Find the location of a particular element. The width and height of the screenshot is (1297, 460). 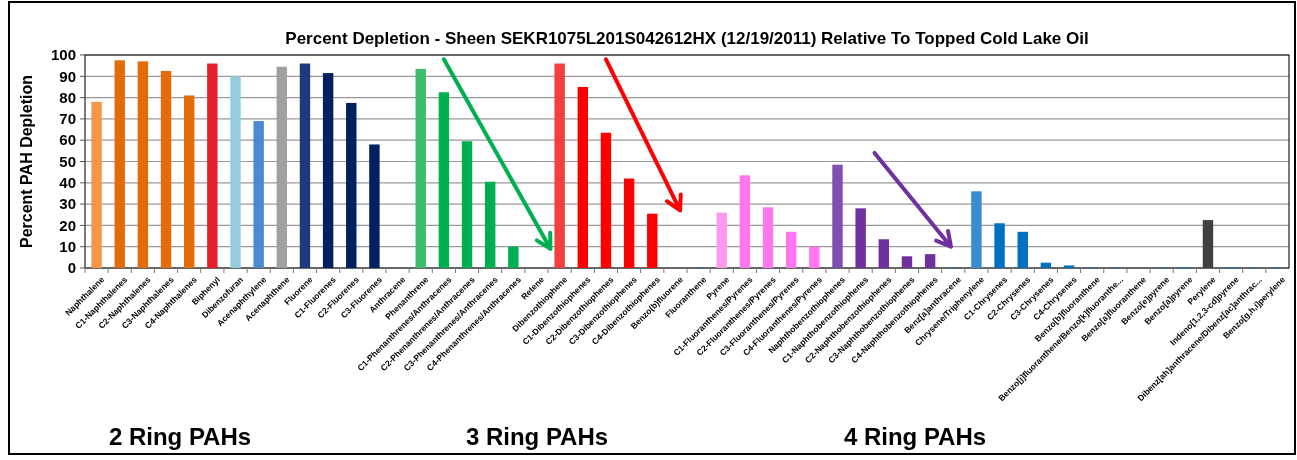

y-tick-label: 10 is located at coordinates (67, 246).